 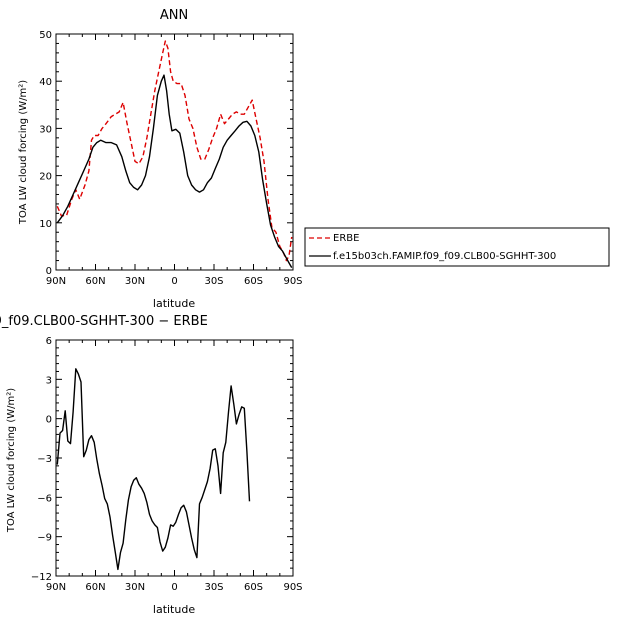 What do you see at coordinates (253, 281) in the screenshot?
I see `top-x-tick-label: 60S` at bounding box center [253, 281].